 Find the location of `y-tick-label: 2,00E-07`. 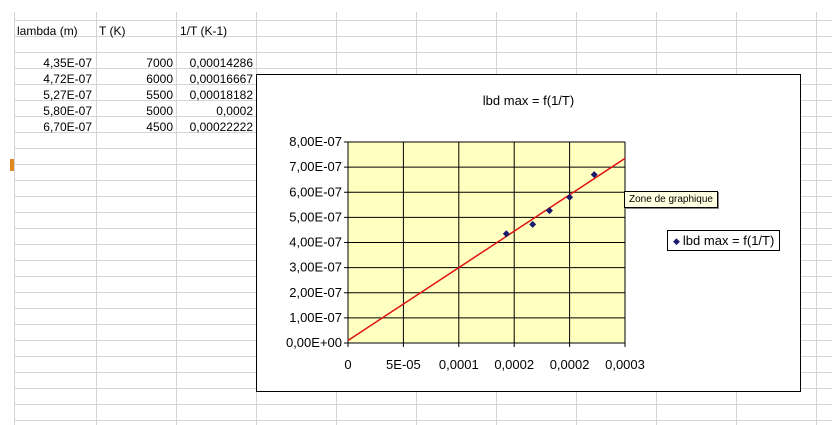

y-tick-label: 2,00E-07 is located at coordinates (315, 292).